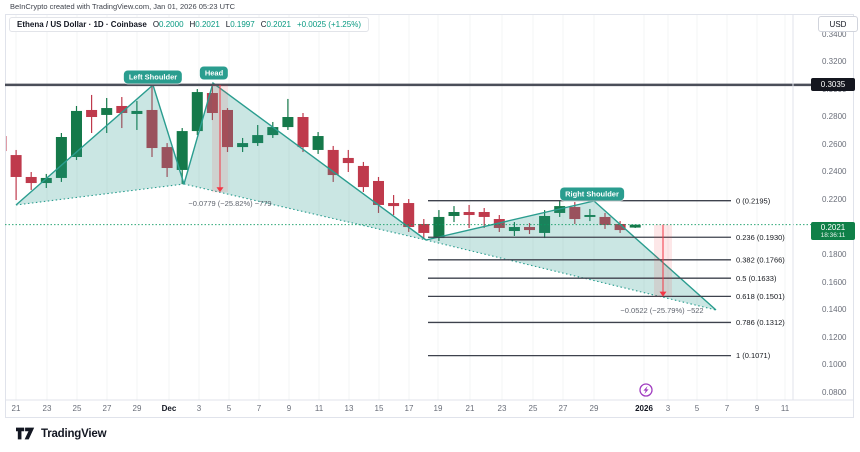  Describe the element at coordinates (838, 24) in the screenshot. I see `usd-button: USD` at that location.